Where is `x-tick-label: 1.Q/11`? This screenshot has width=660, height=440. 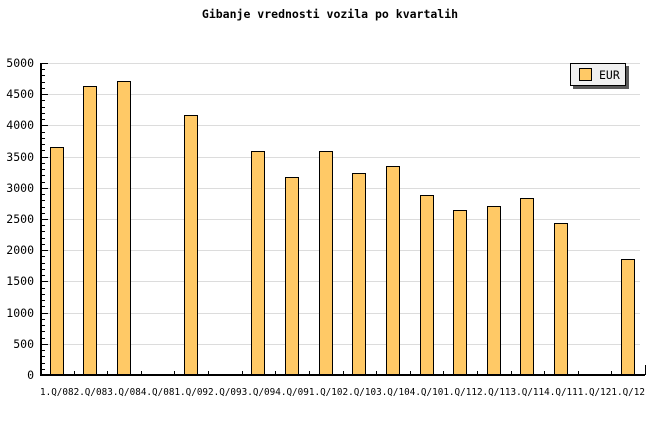 x-tick-label: 1.Q/11 is located at coordinates (460, 392).